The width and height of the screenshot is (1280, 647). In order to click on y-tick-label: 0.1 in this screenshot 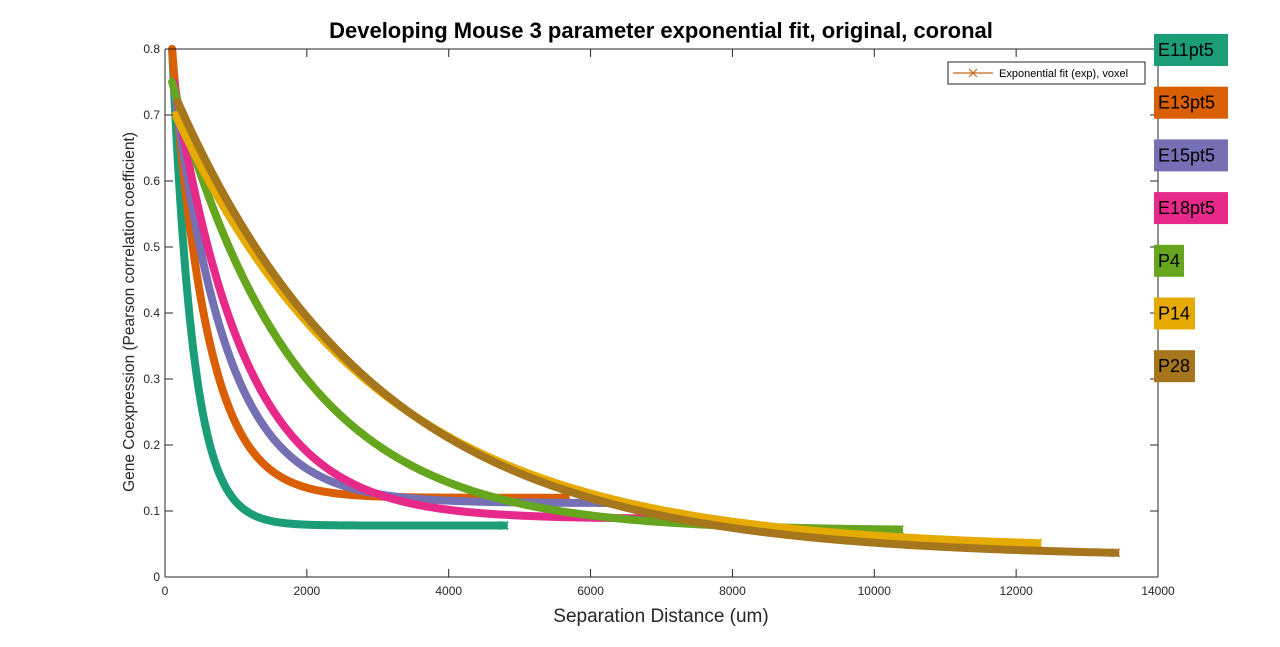, I will do `click(151, 511)`.